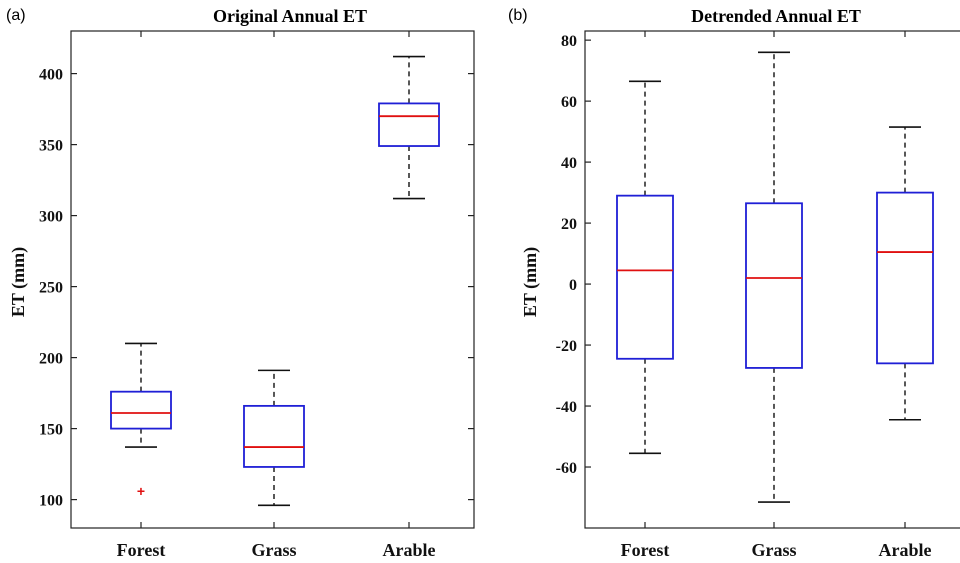 Image resolution: width=960 pixels, height=563 pixels. What do you see at coordinates (569, 163) in the screenshot?
I see `y-tick-label: 40` at bounding box center [569, 163].